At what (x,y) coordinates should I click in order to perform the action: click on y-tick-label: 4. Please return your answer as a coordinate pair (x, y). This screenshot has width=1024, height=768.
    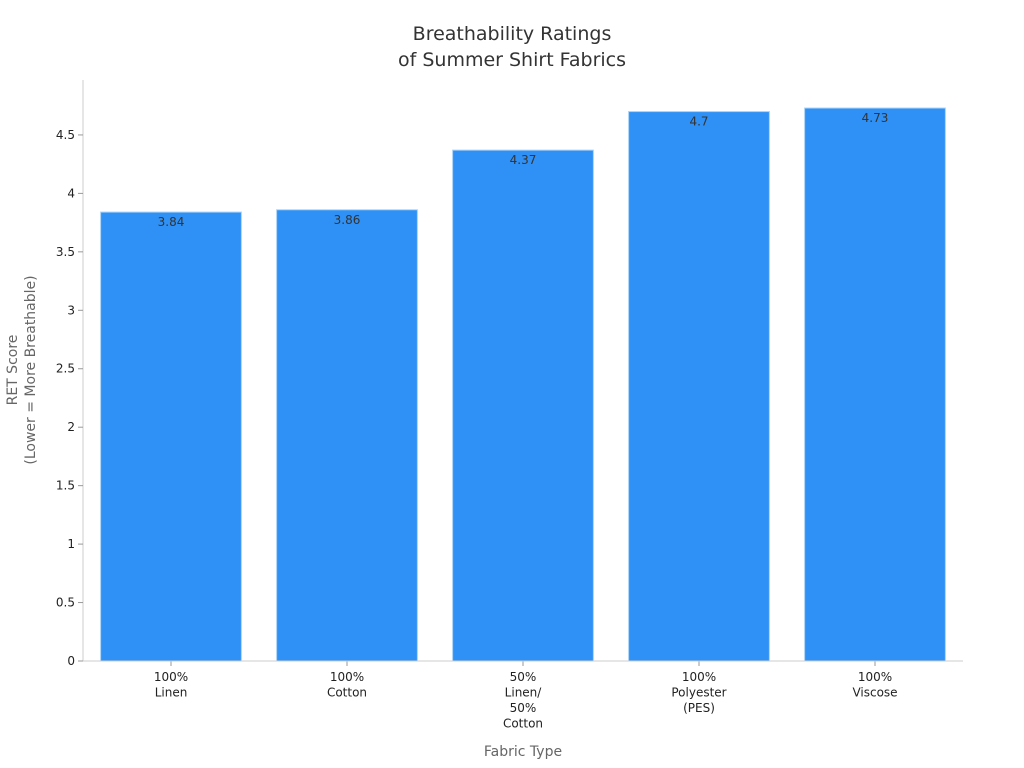
    Looking at the image, I should click on (71, 193).